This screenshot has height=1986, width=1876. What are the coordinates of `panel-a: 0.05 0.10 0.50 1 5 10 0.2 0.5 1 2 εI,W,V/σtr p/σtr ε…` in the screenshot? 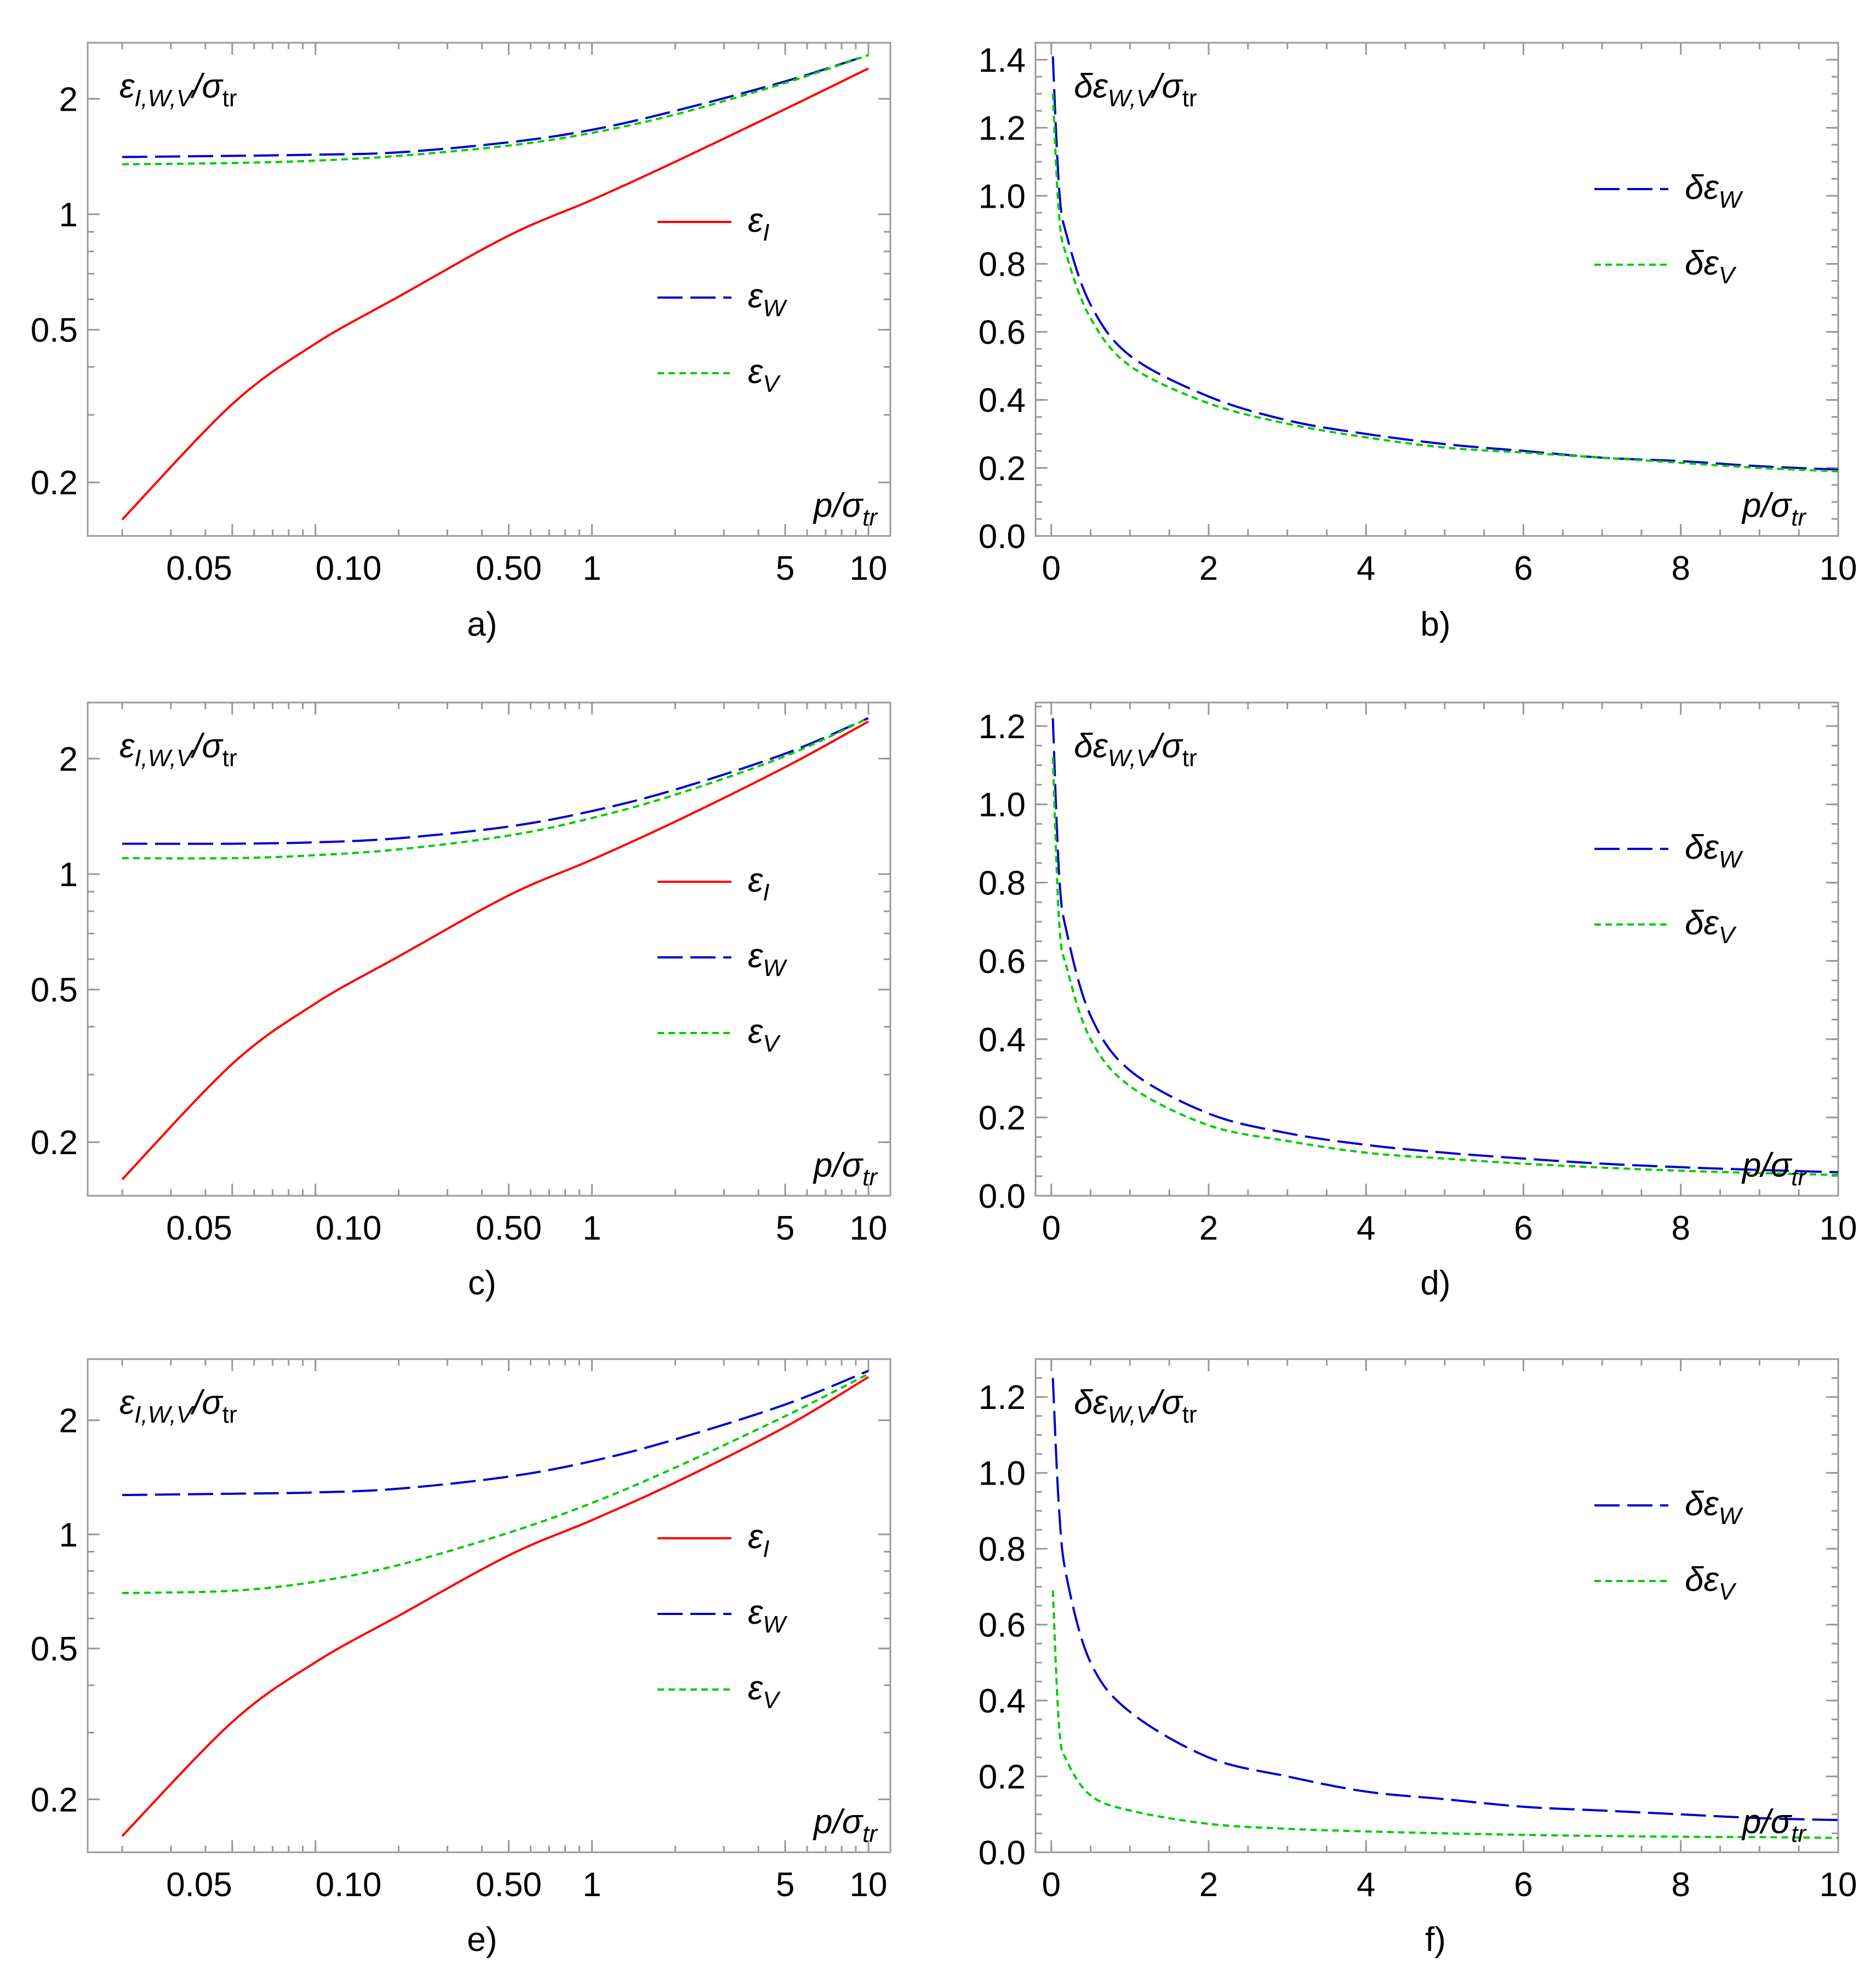 It's located at (461, 342).